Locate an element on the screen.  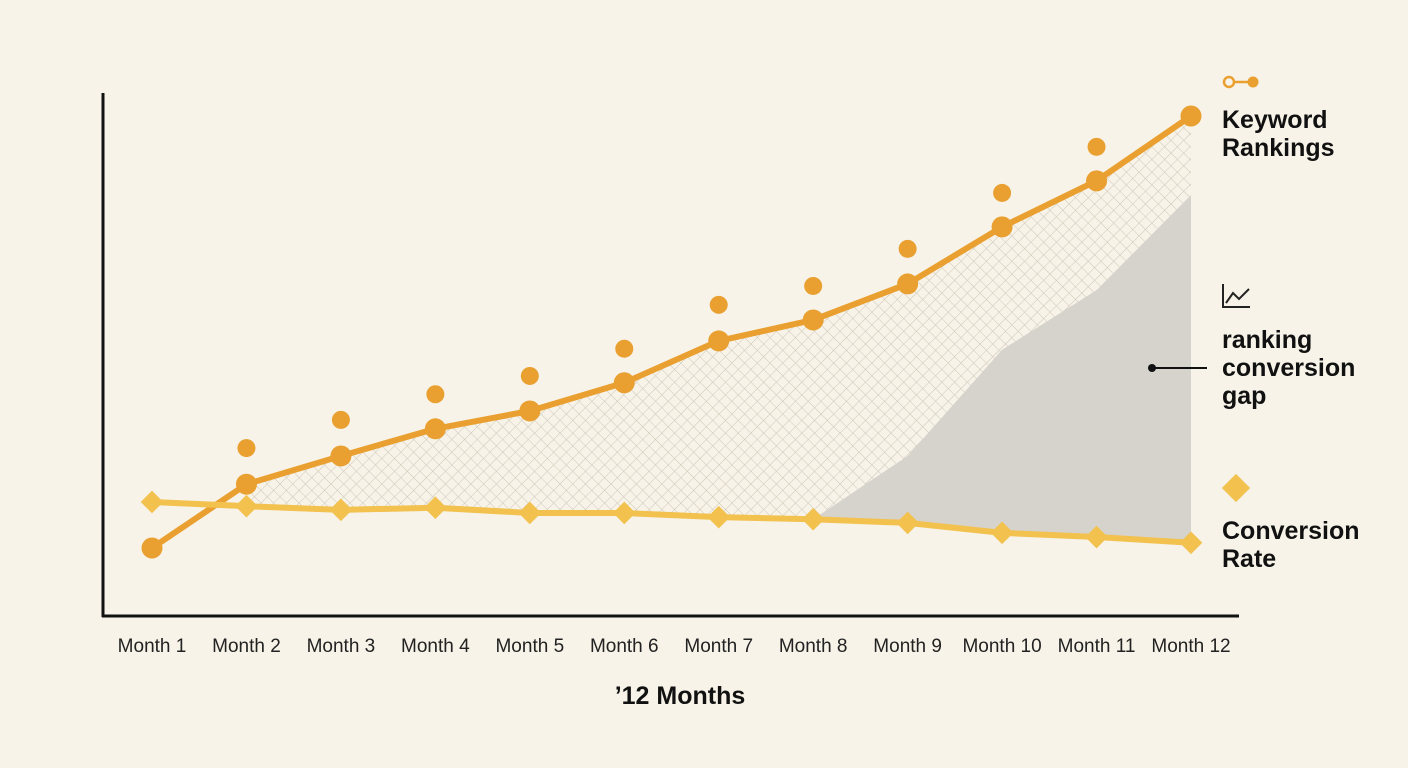
x-tick-label: Month 2 is located at coordinates (246, 646).